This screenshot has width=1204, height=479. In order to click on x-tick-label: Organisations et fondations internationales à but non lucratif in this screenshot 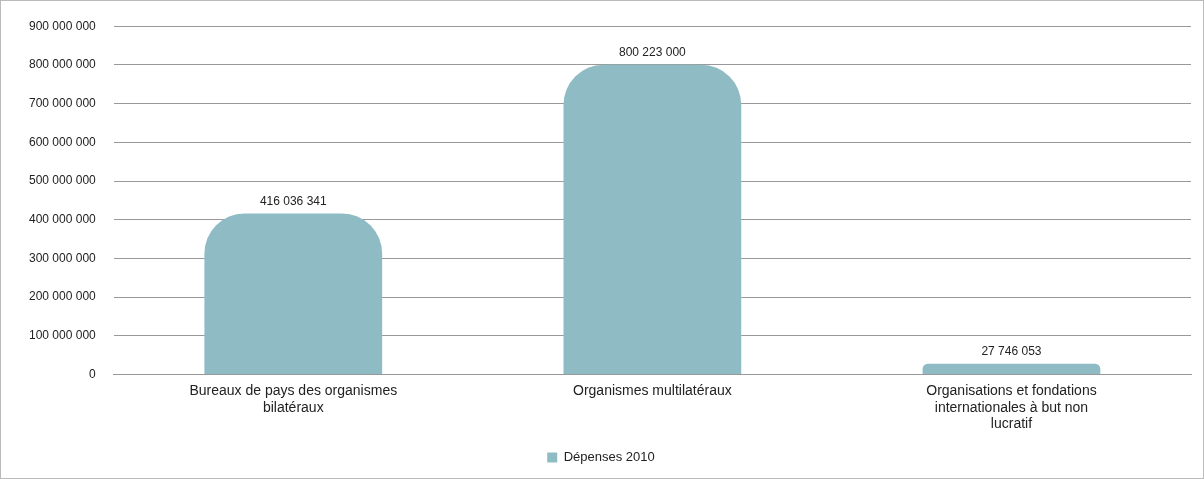, I will do `click(1011, 406)`.